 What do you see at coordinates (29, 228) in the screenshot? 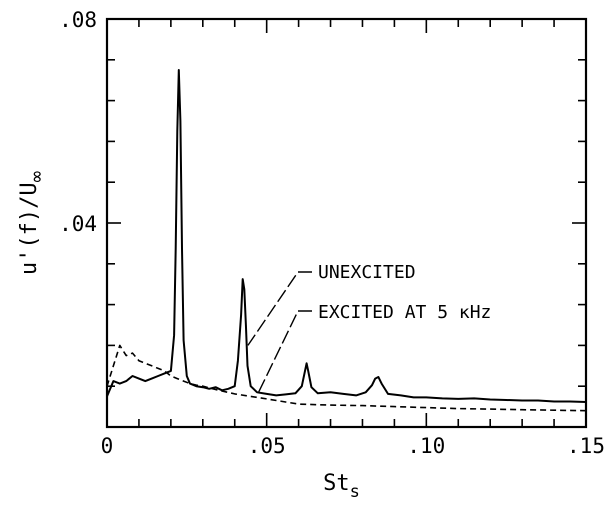
I see `y-axis-label-main: u'(f)/U` at bounding box center [29, 228].